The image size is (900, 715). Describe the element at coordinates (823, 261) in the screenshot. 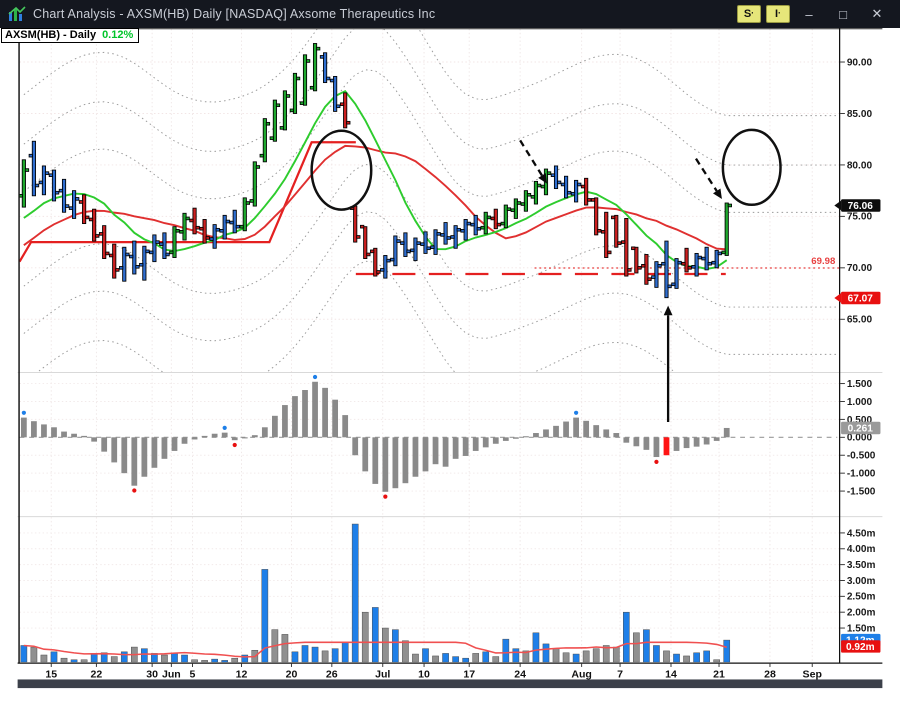

I see `svg-text: 69.98` at that location.